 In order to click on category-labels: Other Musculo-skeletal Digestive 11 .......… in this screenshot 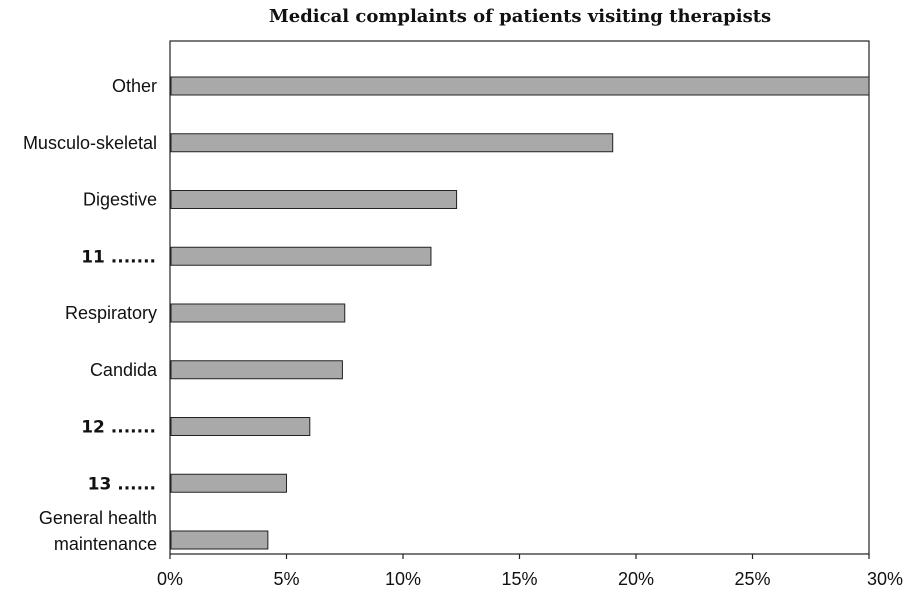, I will do `click(90, 315)`.